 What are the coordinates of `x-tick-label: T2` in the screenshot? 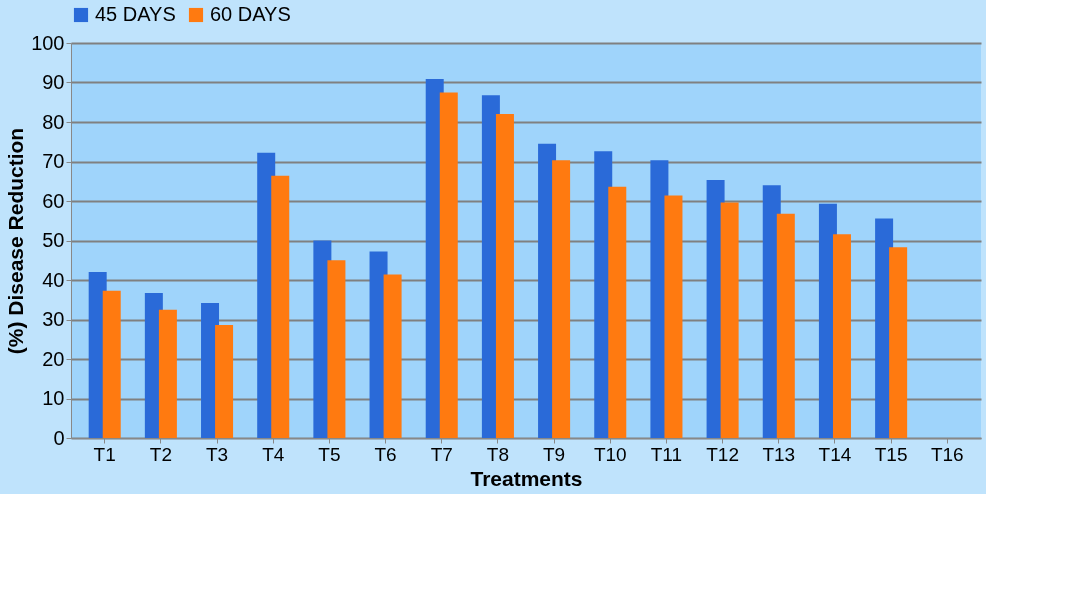 It's located at (160, 454).